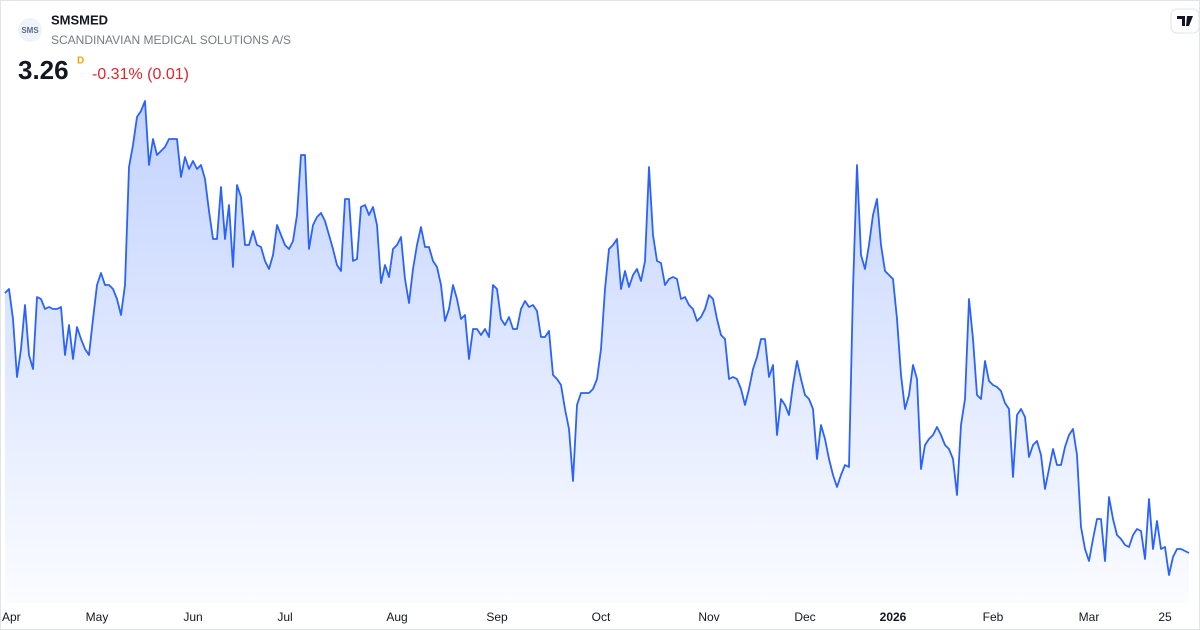 Image resolution: width=1200 pixels, height=630 pixels. I want to click on x-tick-label: Oct, so click(601, 617).